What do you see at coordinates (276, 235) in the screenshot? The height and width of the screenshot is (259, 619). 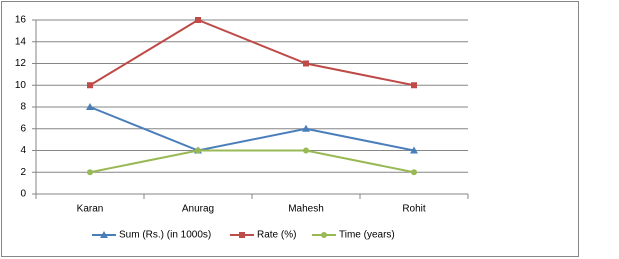 I see `legend-label: Rate (%)` at bounding box center [276, 235].